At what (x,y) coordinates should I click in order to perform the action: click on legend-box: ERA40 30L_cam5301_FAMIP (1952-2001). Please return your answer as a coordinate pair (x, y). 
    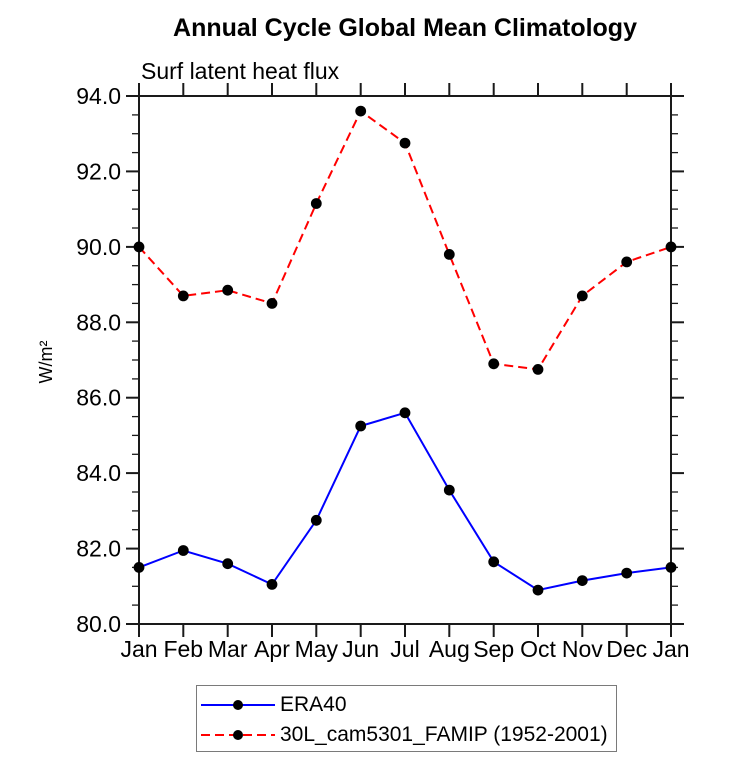
    Looking at the image, I should click on (406, 718).